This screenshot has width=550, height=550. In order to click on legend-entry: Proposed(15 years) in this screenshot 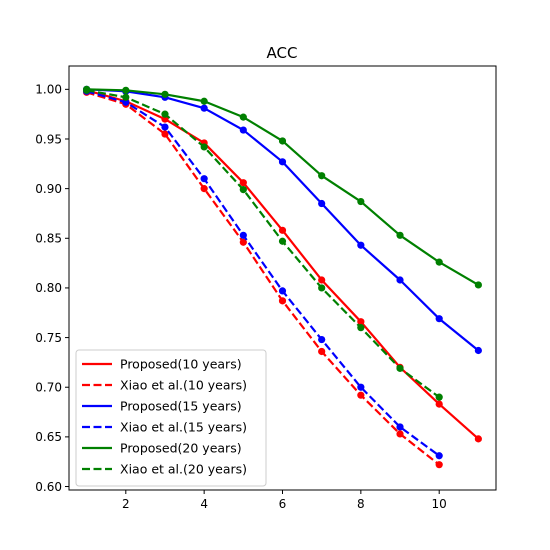, I will do `click(162, 406)`.